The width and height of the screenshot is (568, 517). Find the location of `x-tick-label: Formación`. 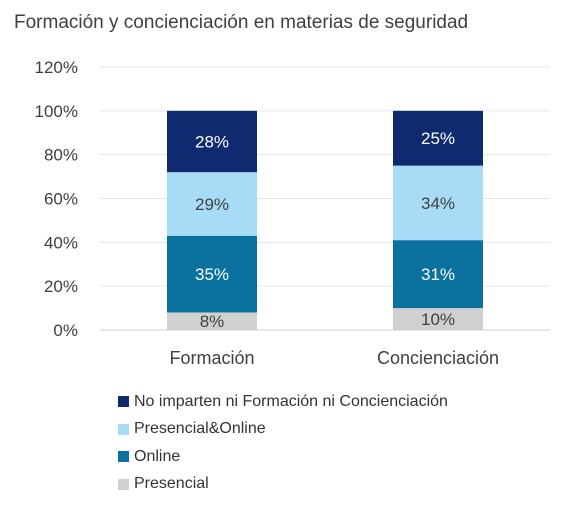

x-tick-label: Formación is located at coordinates (211, 358).